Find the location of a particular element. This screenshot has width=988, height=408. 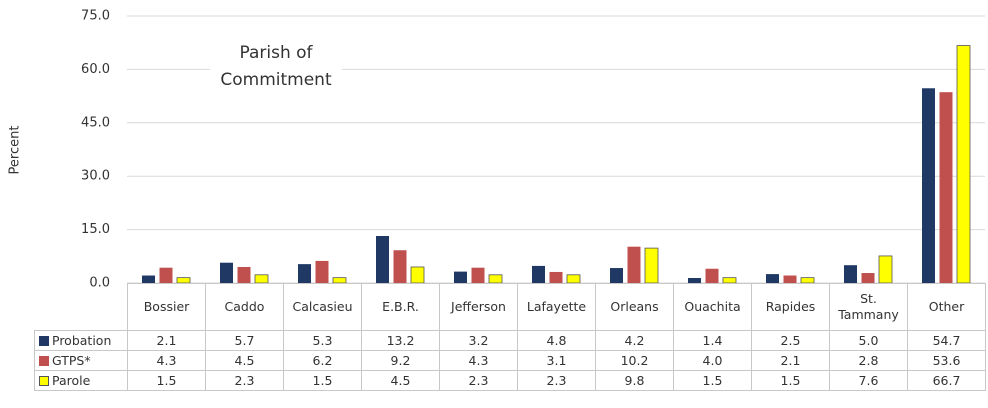

table-value: 10.2 is located at coordinates (634, 360).